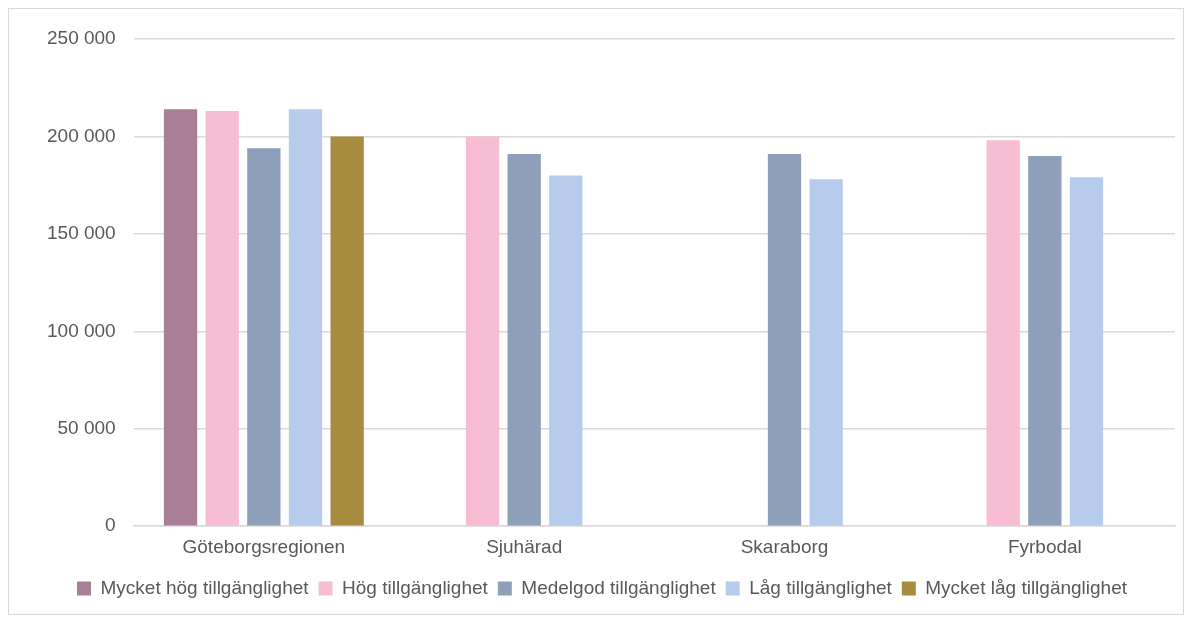 This screenshot has width=1190, height=621. What do you see at coordinates (1026, 587) in the screenshot?
I see `legend-label: Mycket låg tillgänglighet` at bounding box center [1026, 587].